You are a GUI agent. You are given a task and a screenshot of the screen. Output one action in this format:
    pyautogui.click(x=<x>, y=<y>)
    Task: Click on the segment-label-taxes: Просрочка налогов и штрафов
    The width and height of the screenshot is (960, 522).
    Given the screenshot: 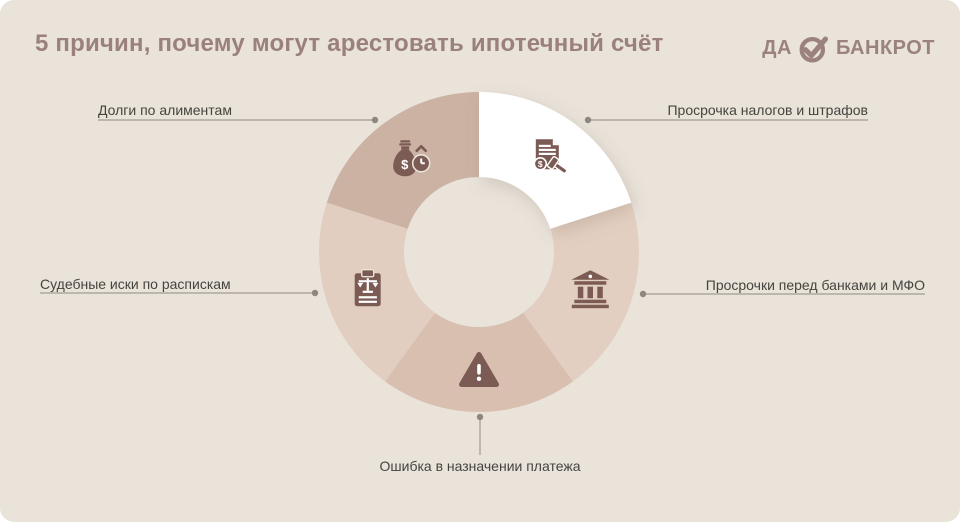 What is the action you would take?
    pyautogui.click(x=767, y=110)
    